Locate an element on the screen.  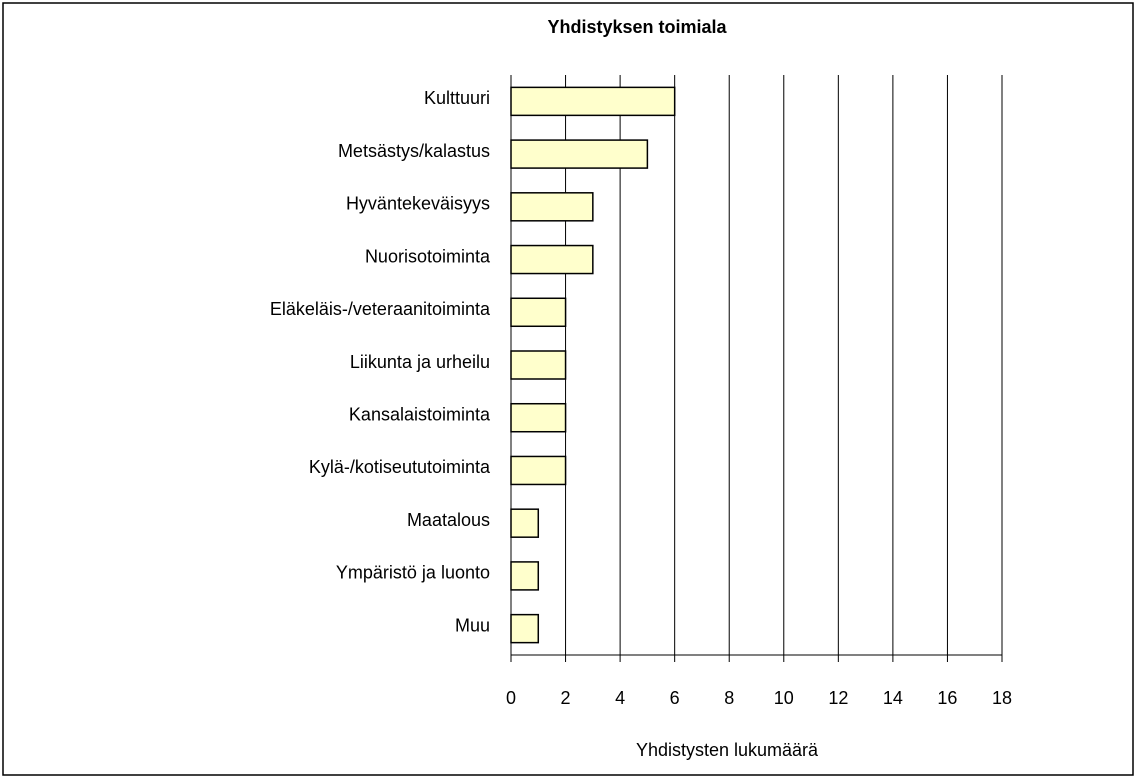
y-tick-label: Hyväntekeväisyys is located at coordinates (418, 204).